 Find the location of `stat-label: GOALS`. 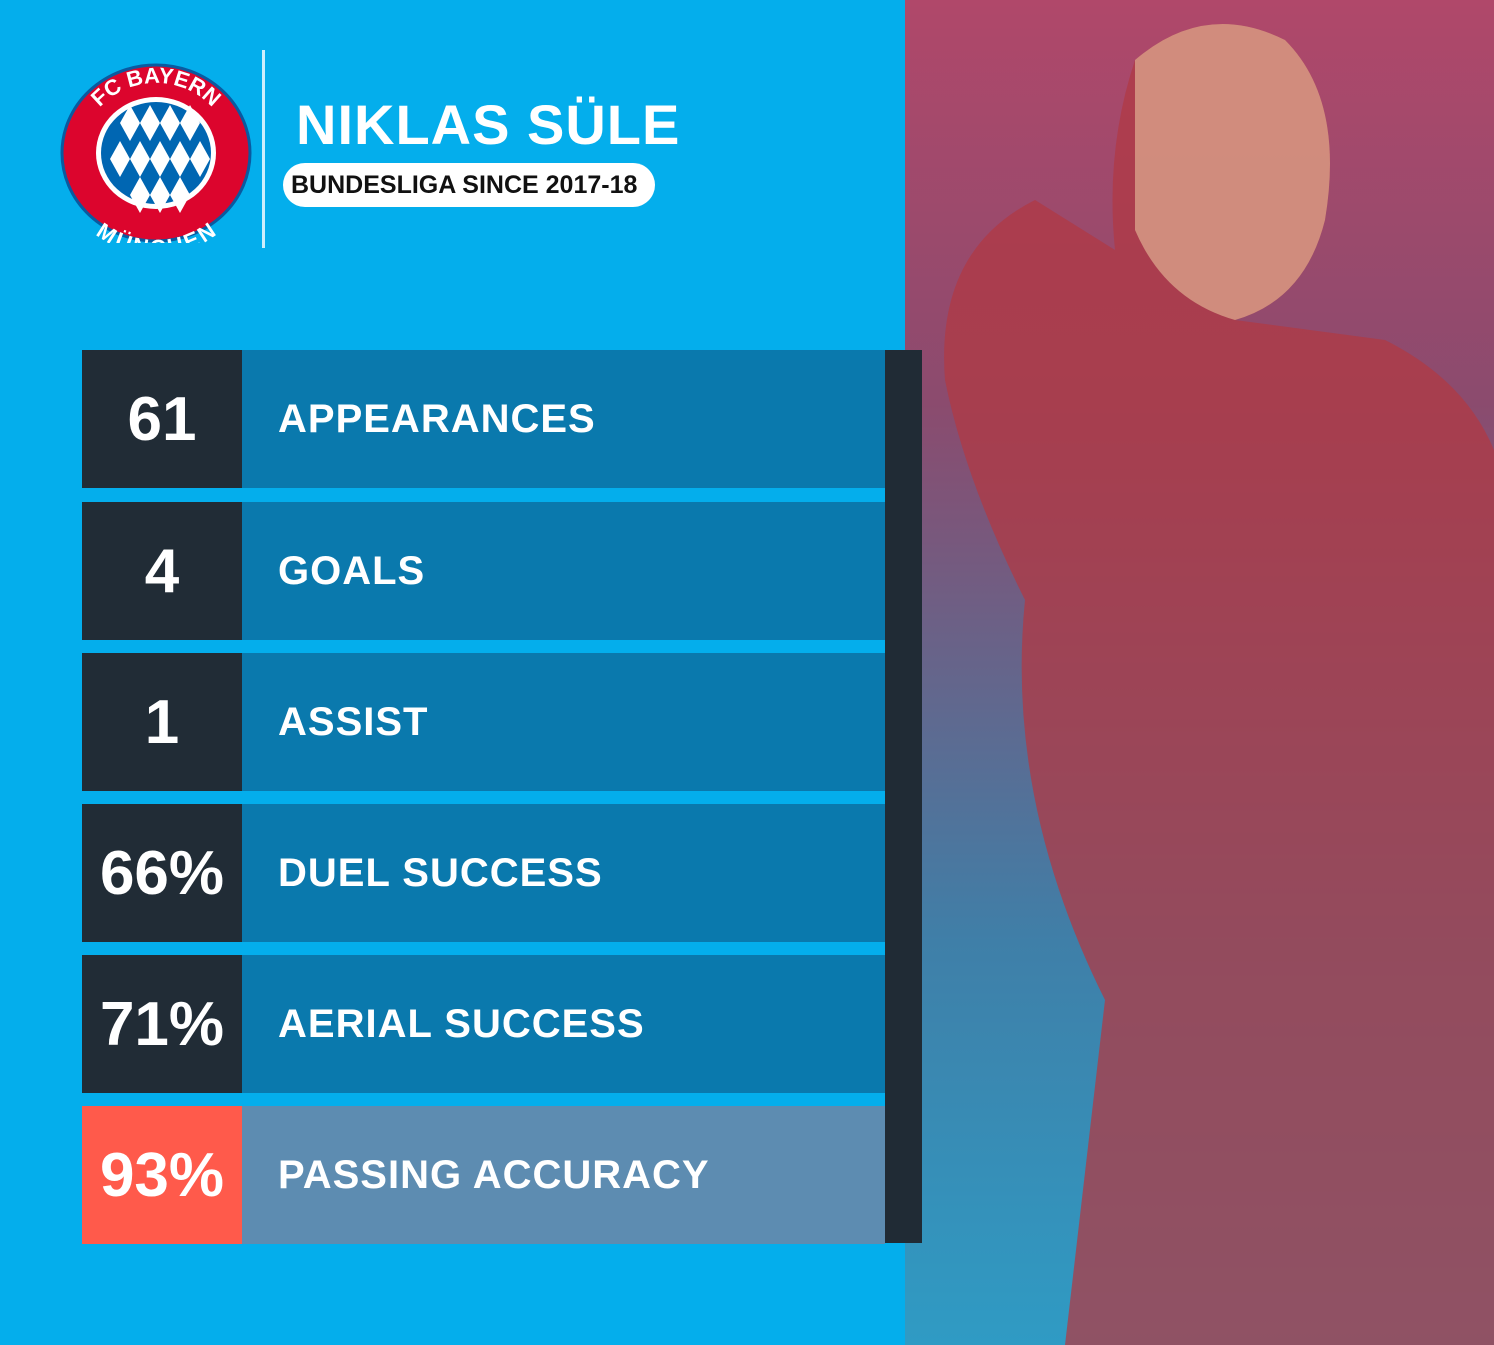

stat-label: GOALS is located at coordinates (563, 571).